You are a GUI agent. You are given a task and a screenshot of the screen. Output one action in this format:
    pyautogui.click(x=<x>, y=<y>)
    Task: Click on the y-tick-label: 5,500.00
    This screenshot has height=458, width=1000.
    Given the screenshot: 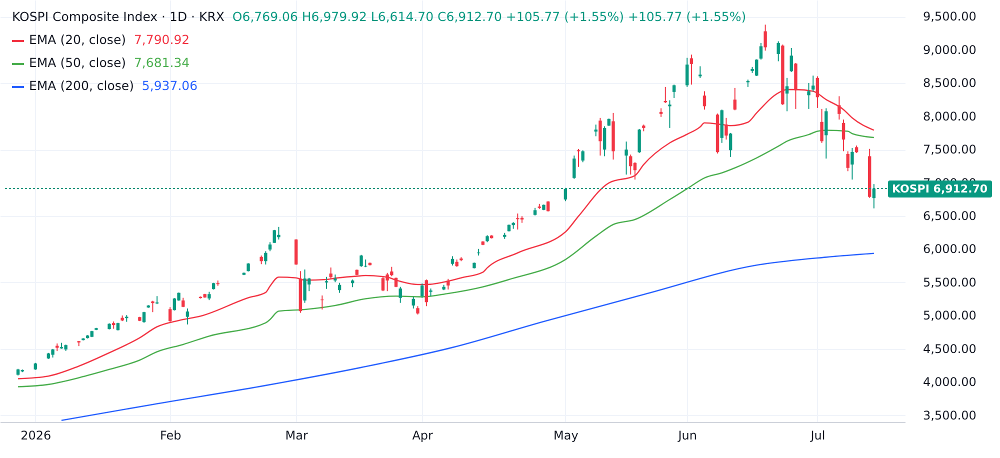 What is the action you would take?
    pyautogui.click(x=949, y=282)
    